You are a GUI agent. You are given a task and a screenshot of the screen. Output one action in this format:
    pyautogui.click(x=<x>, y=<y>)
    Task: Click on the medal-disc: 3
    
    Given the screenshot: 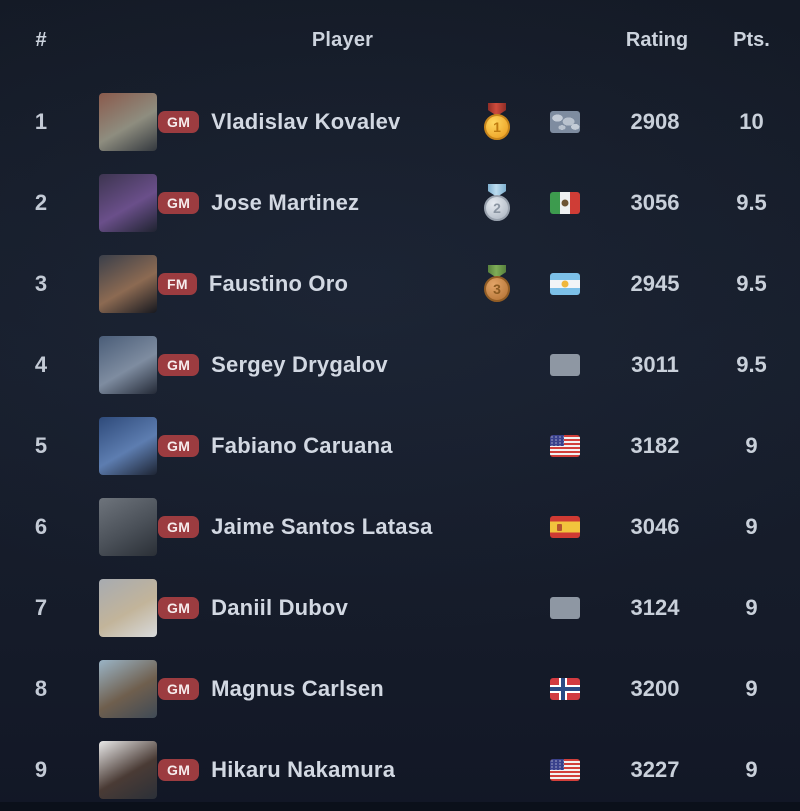 What is the action you would take?
    pyautogui.click(x=497, y=289)
    